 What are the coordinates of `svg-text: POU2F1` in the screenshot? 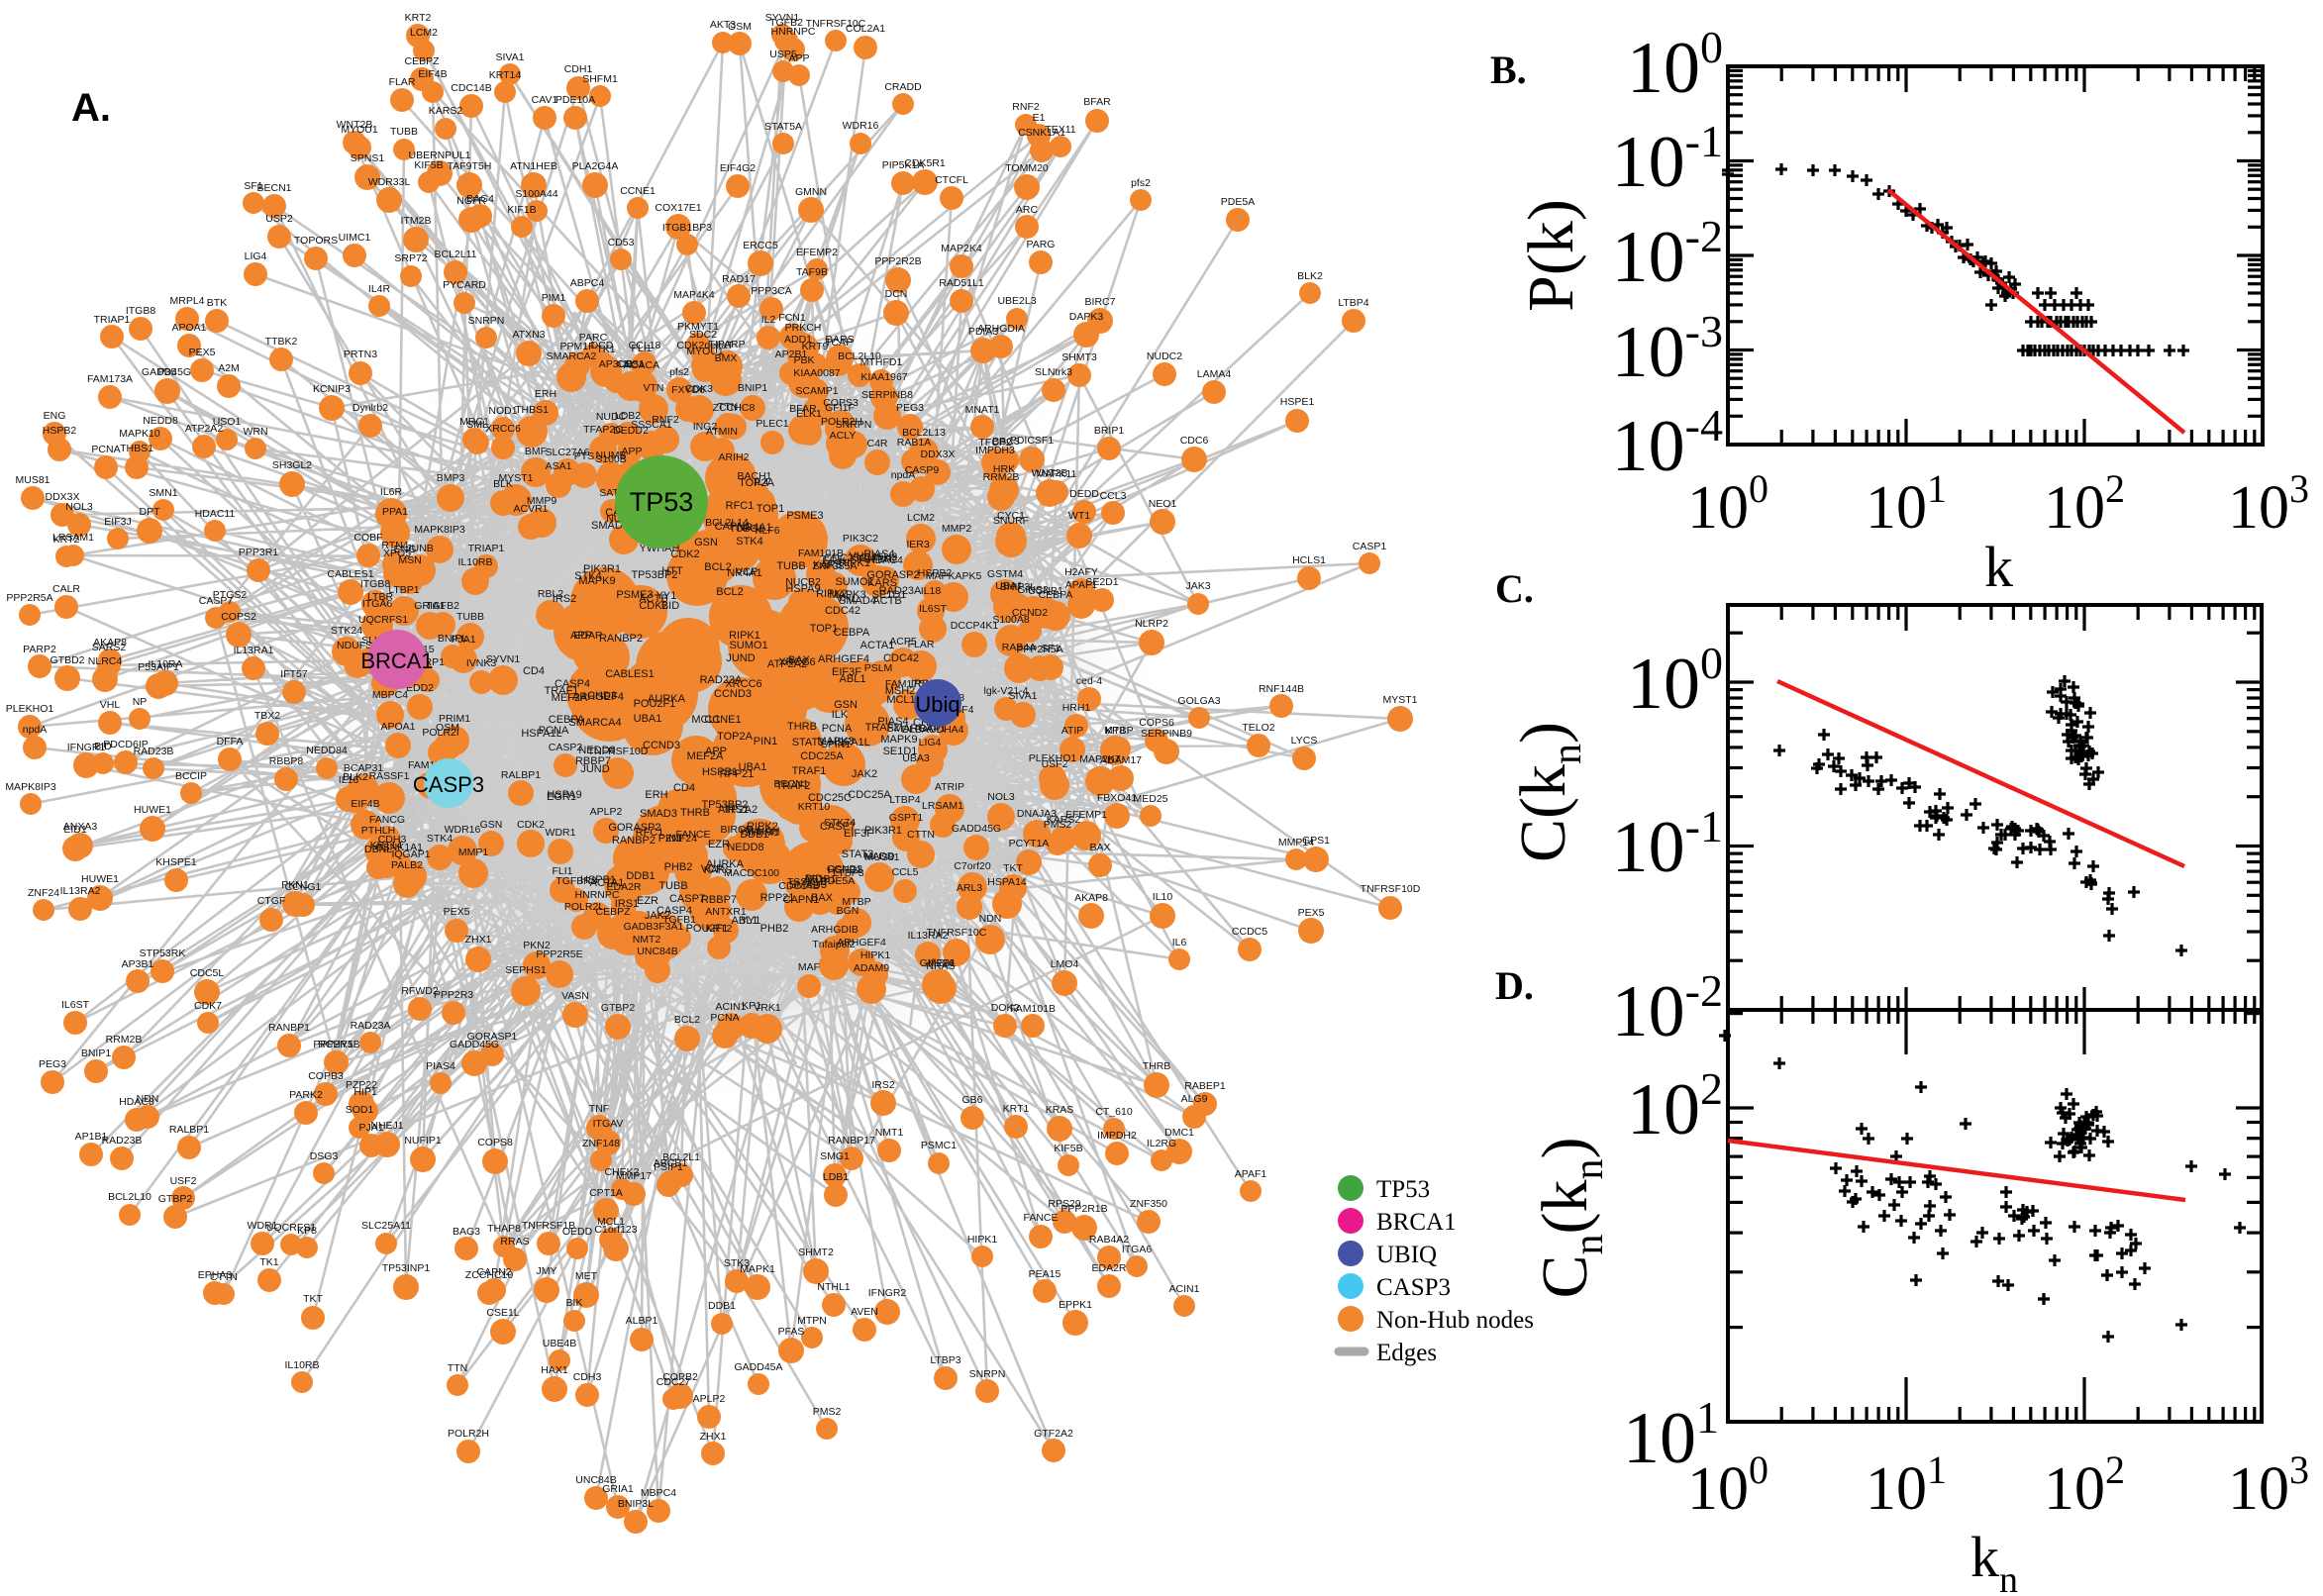 It's located at (655, 704).